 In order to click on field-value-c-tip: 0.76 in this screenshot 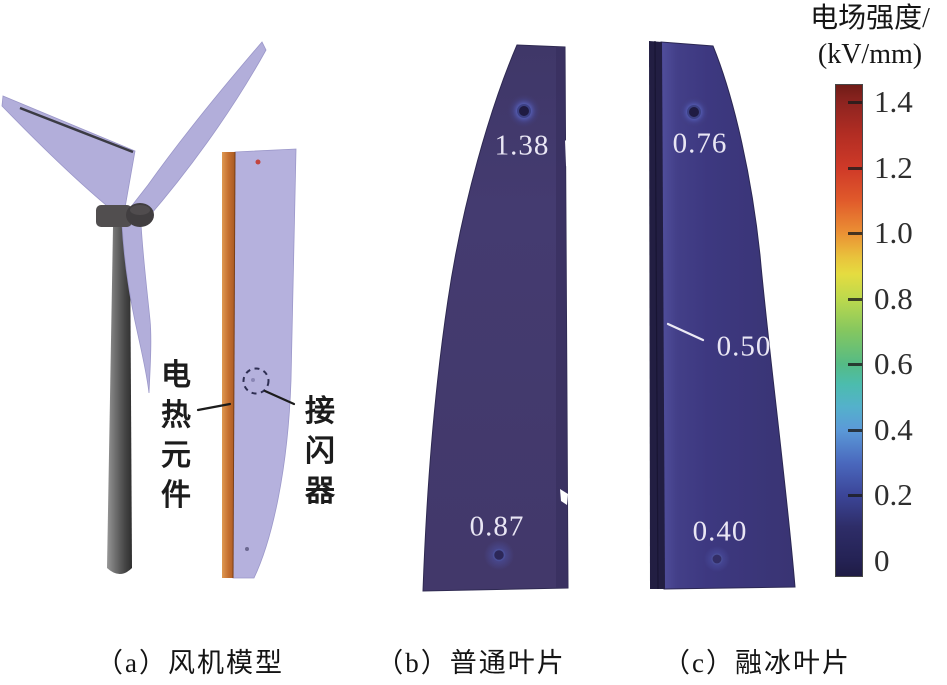, I will do `click(700, 143)`.